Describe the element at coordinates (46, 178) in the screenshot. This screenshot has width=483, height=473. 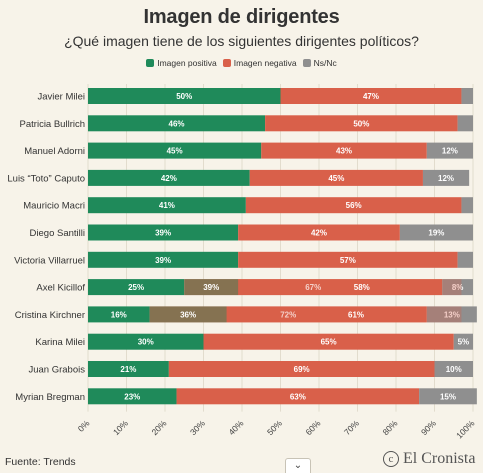
I see `category-label: Luis “Toto” Caputo` at that location.